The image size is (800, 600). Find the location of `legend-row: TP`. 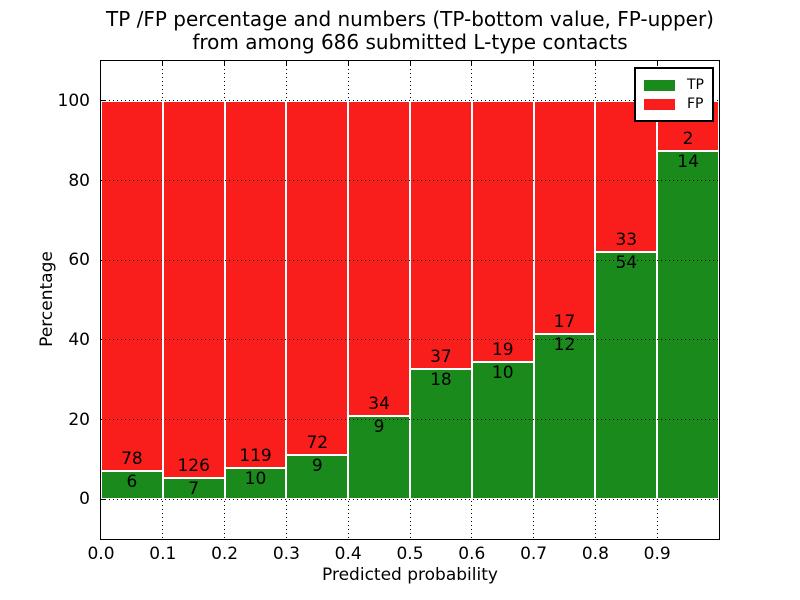

legend-row: TP is located at coordinates (674, 85).